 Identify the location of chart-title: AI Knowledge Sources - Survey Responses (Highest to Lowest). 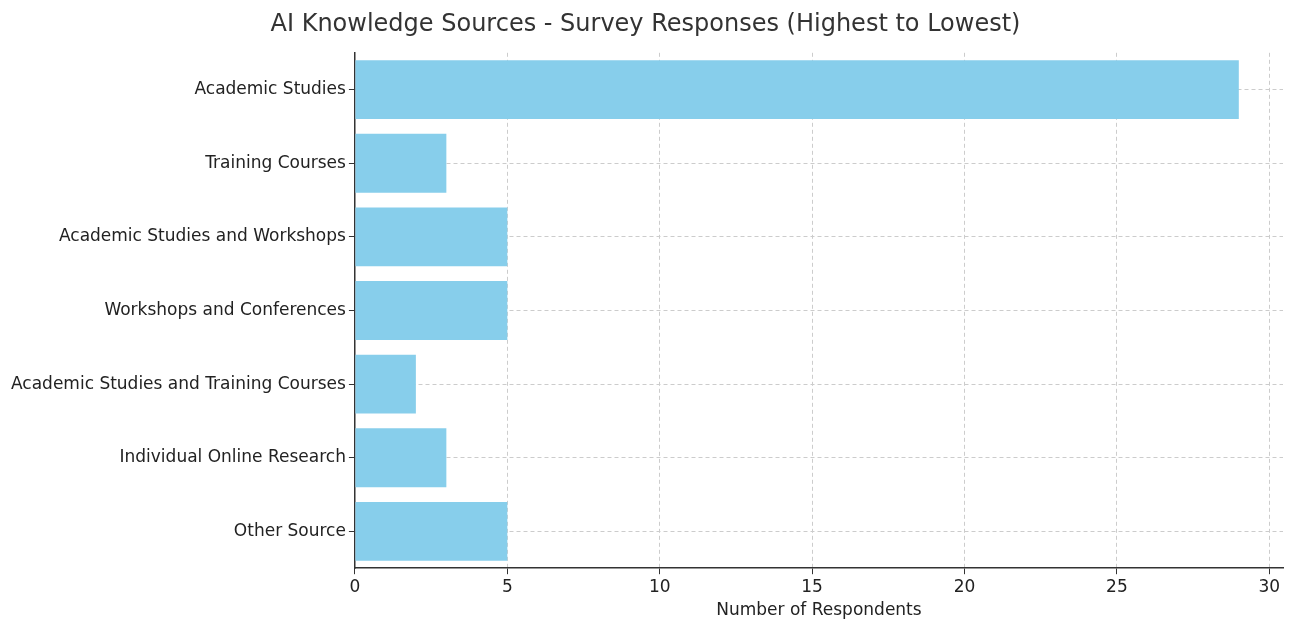
(645, 22).